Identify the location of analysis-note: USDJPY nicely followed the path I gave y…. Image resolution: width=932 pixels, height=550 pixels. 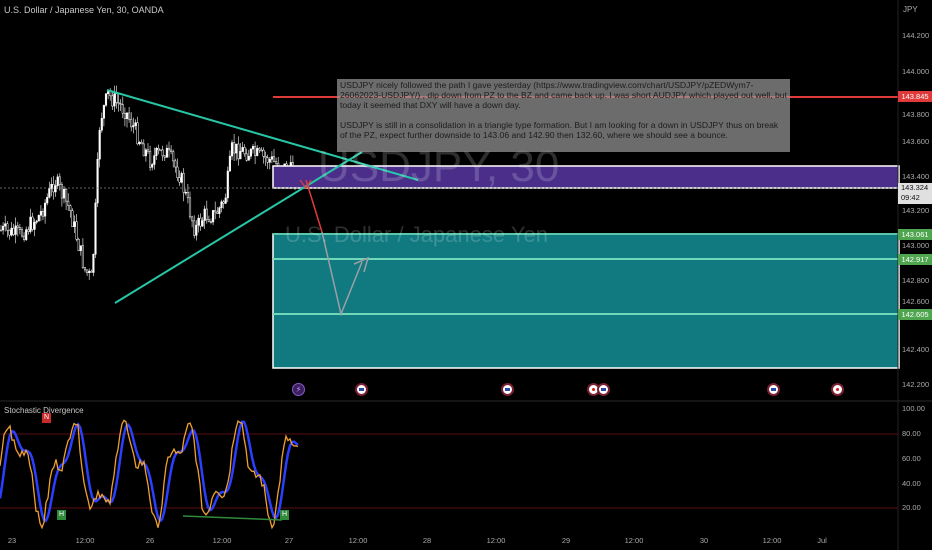
(563, 115).